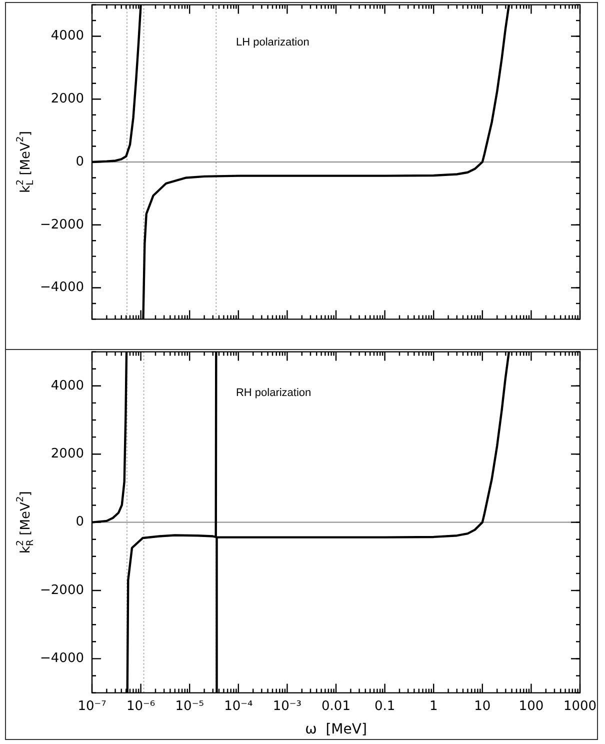 This screenshot has width=605, height=744. Describe the element at coordinates (433, 706) in the screenshot. I see `x-tick-label: 1` at that location.